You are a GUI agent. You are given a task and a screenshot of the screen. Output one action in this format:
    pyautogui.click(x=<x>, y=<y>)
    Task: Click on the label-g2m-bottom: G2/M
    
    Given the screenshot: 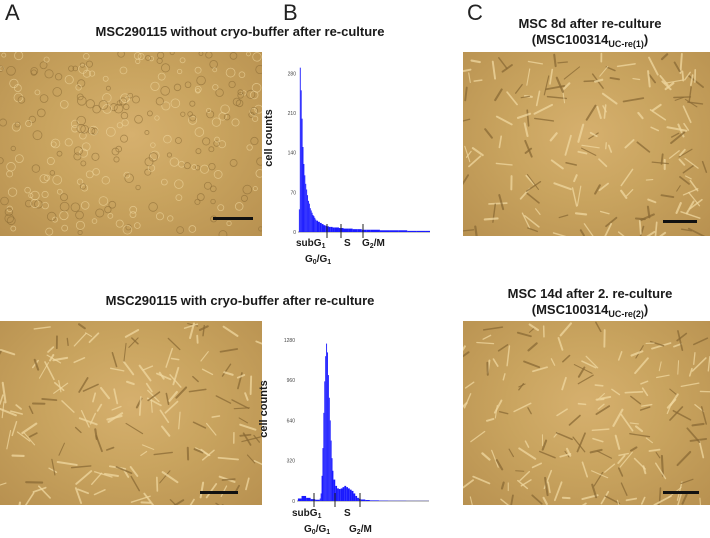 What is the action you would take?
    pyautogui.click(x=360, y=530)
    